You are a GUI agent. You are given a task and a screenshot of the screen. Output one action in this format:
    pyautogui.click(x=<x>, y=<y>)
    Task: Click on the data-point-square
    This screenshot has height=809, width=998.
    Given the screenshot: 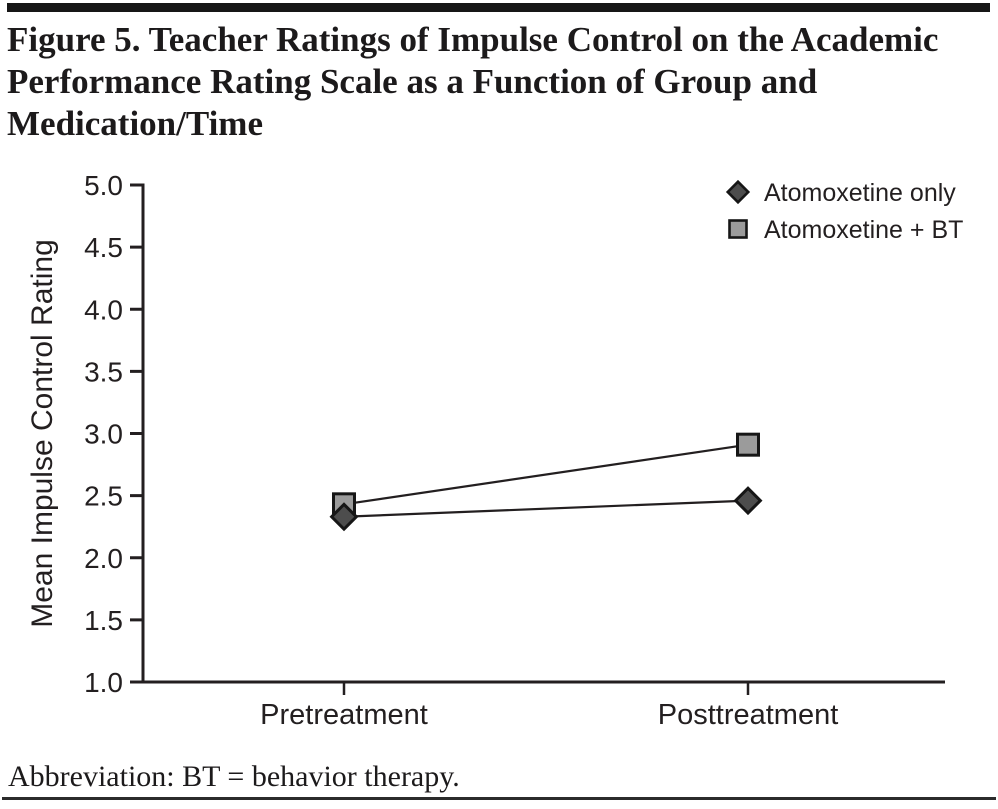 What is the action you would take?
    pyautogui.click(x=748, y=444)
    